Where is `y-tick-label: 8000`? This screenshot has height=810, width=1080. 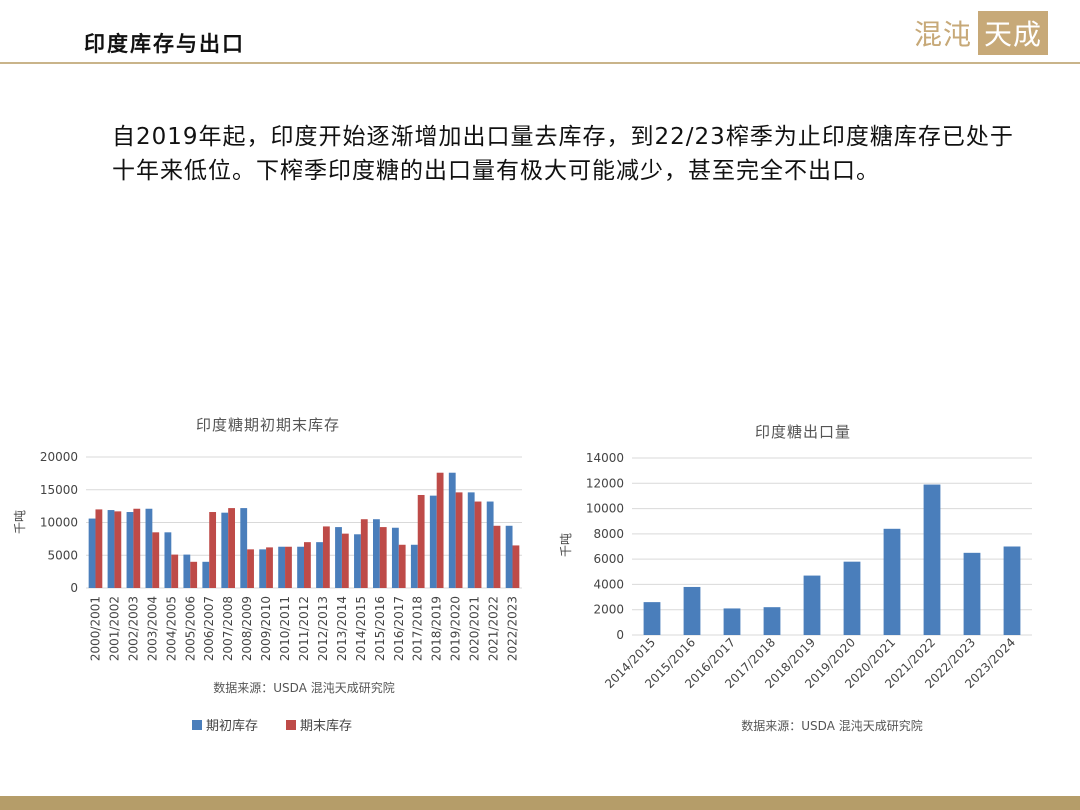
y-tick-label: 8000 is located at coordinates (608, 534).